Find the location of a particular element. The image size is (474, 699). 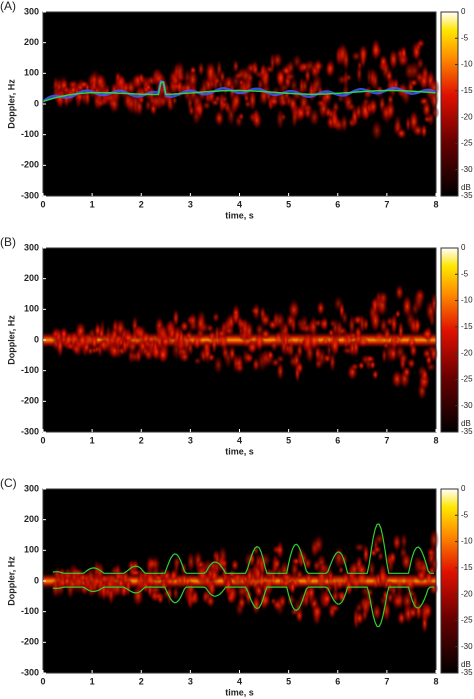

y-tick-label: 200 is located at coordinates (31, 42).